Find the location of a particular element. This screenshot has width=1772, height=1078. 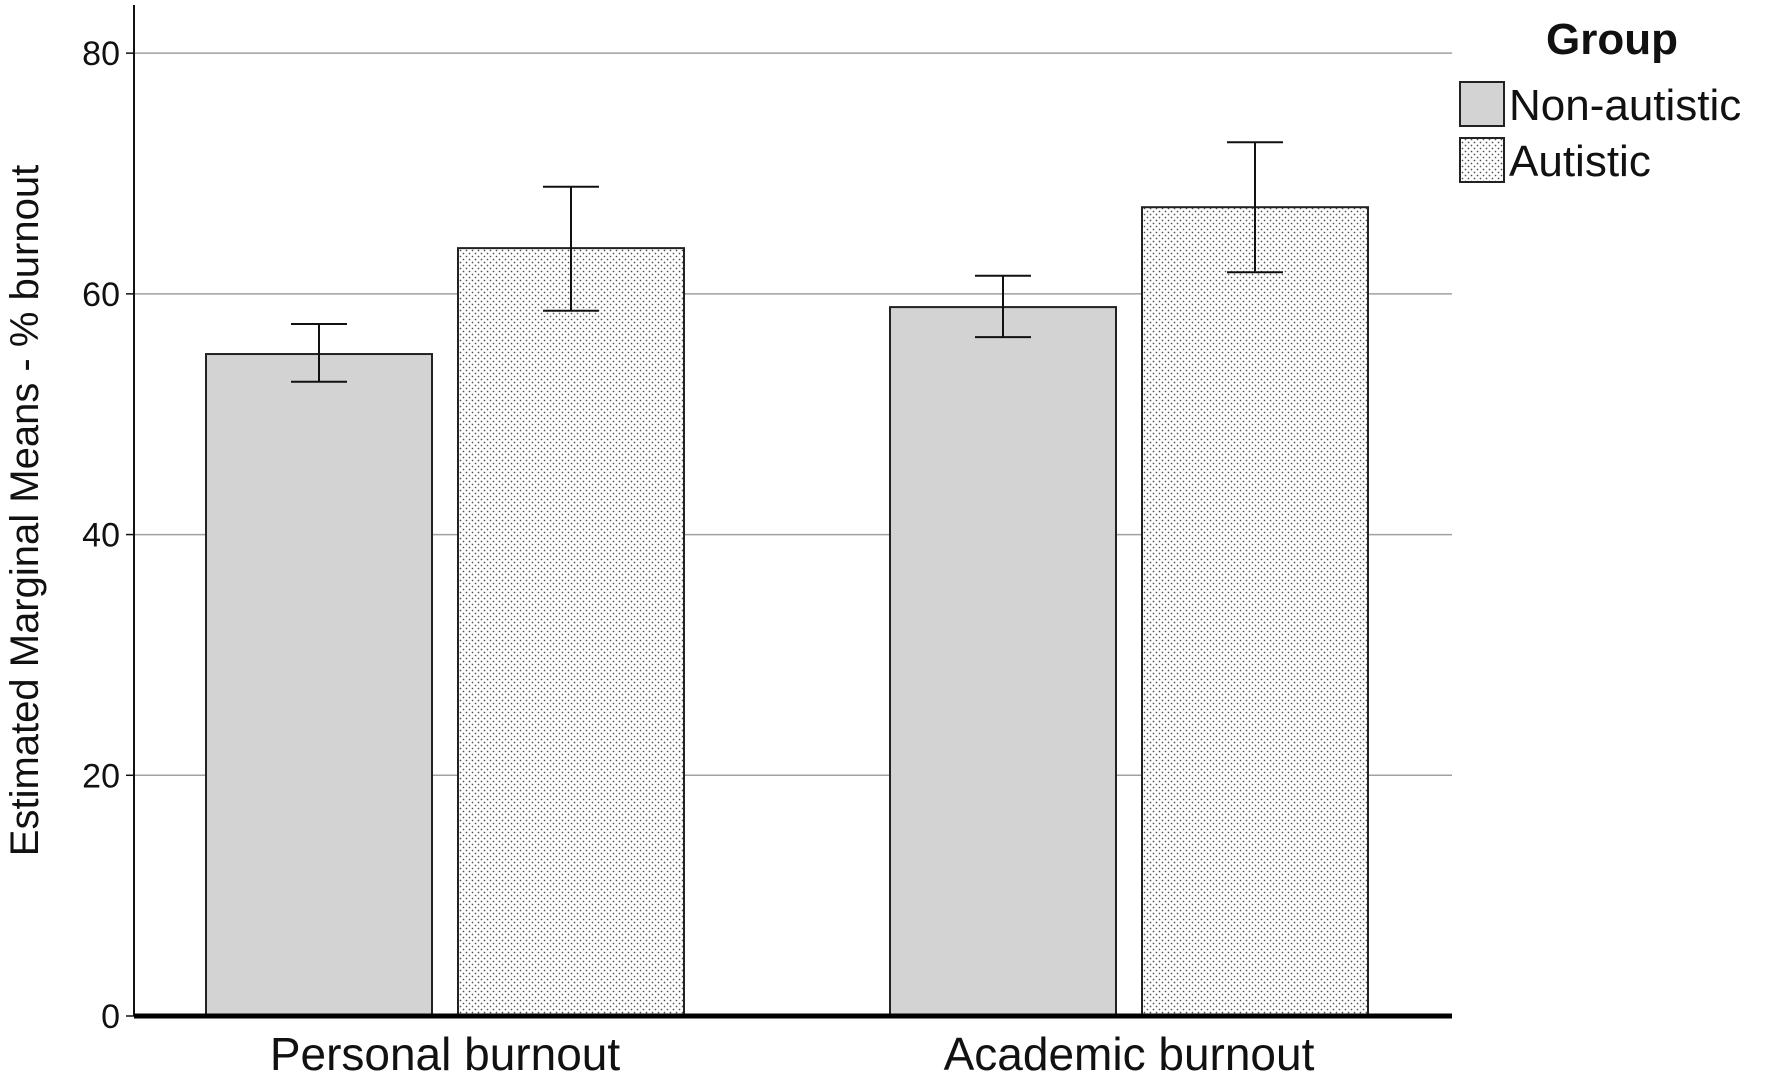

legend-title: Group is located at coordinates (1612, 39).